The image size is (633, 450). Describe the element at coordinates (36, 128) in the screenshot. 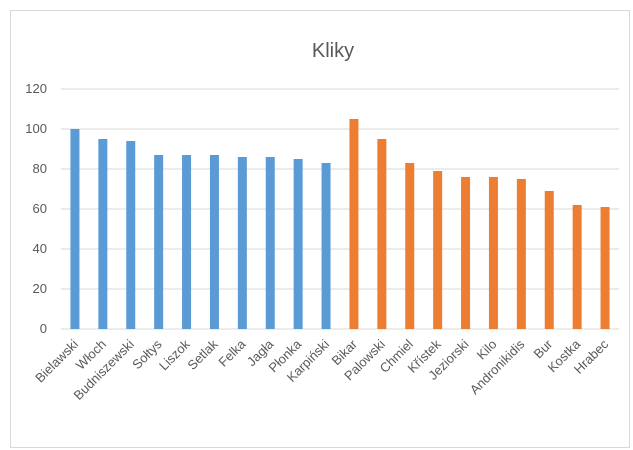

I see `y-tick-label: 100` at that location.